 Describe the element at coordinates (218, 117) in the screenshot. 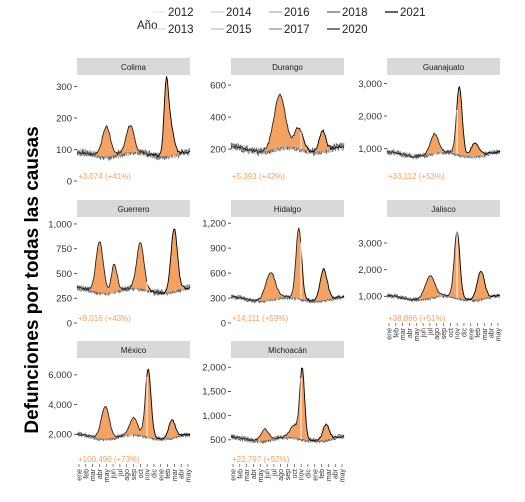

I see `y-tick-label: 400` at that location.